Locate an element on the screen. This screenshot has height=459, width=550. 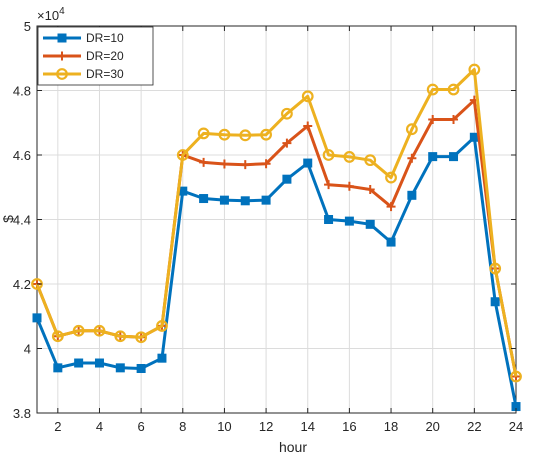
x-tick-label: 22 is located at coordinates (474, 426).